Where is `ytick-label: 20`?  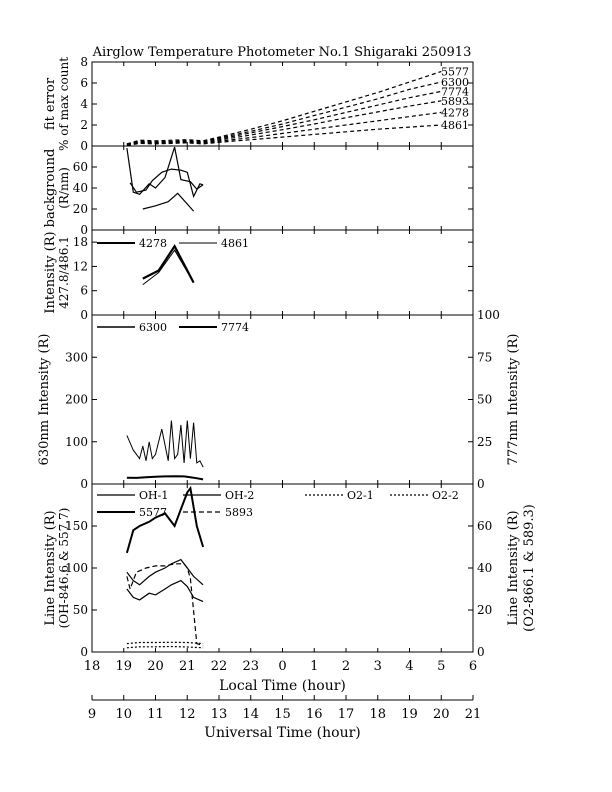 ytick-label: 20 is located at coordinates (80, 209).